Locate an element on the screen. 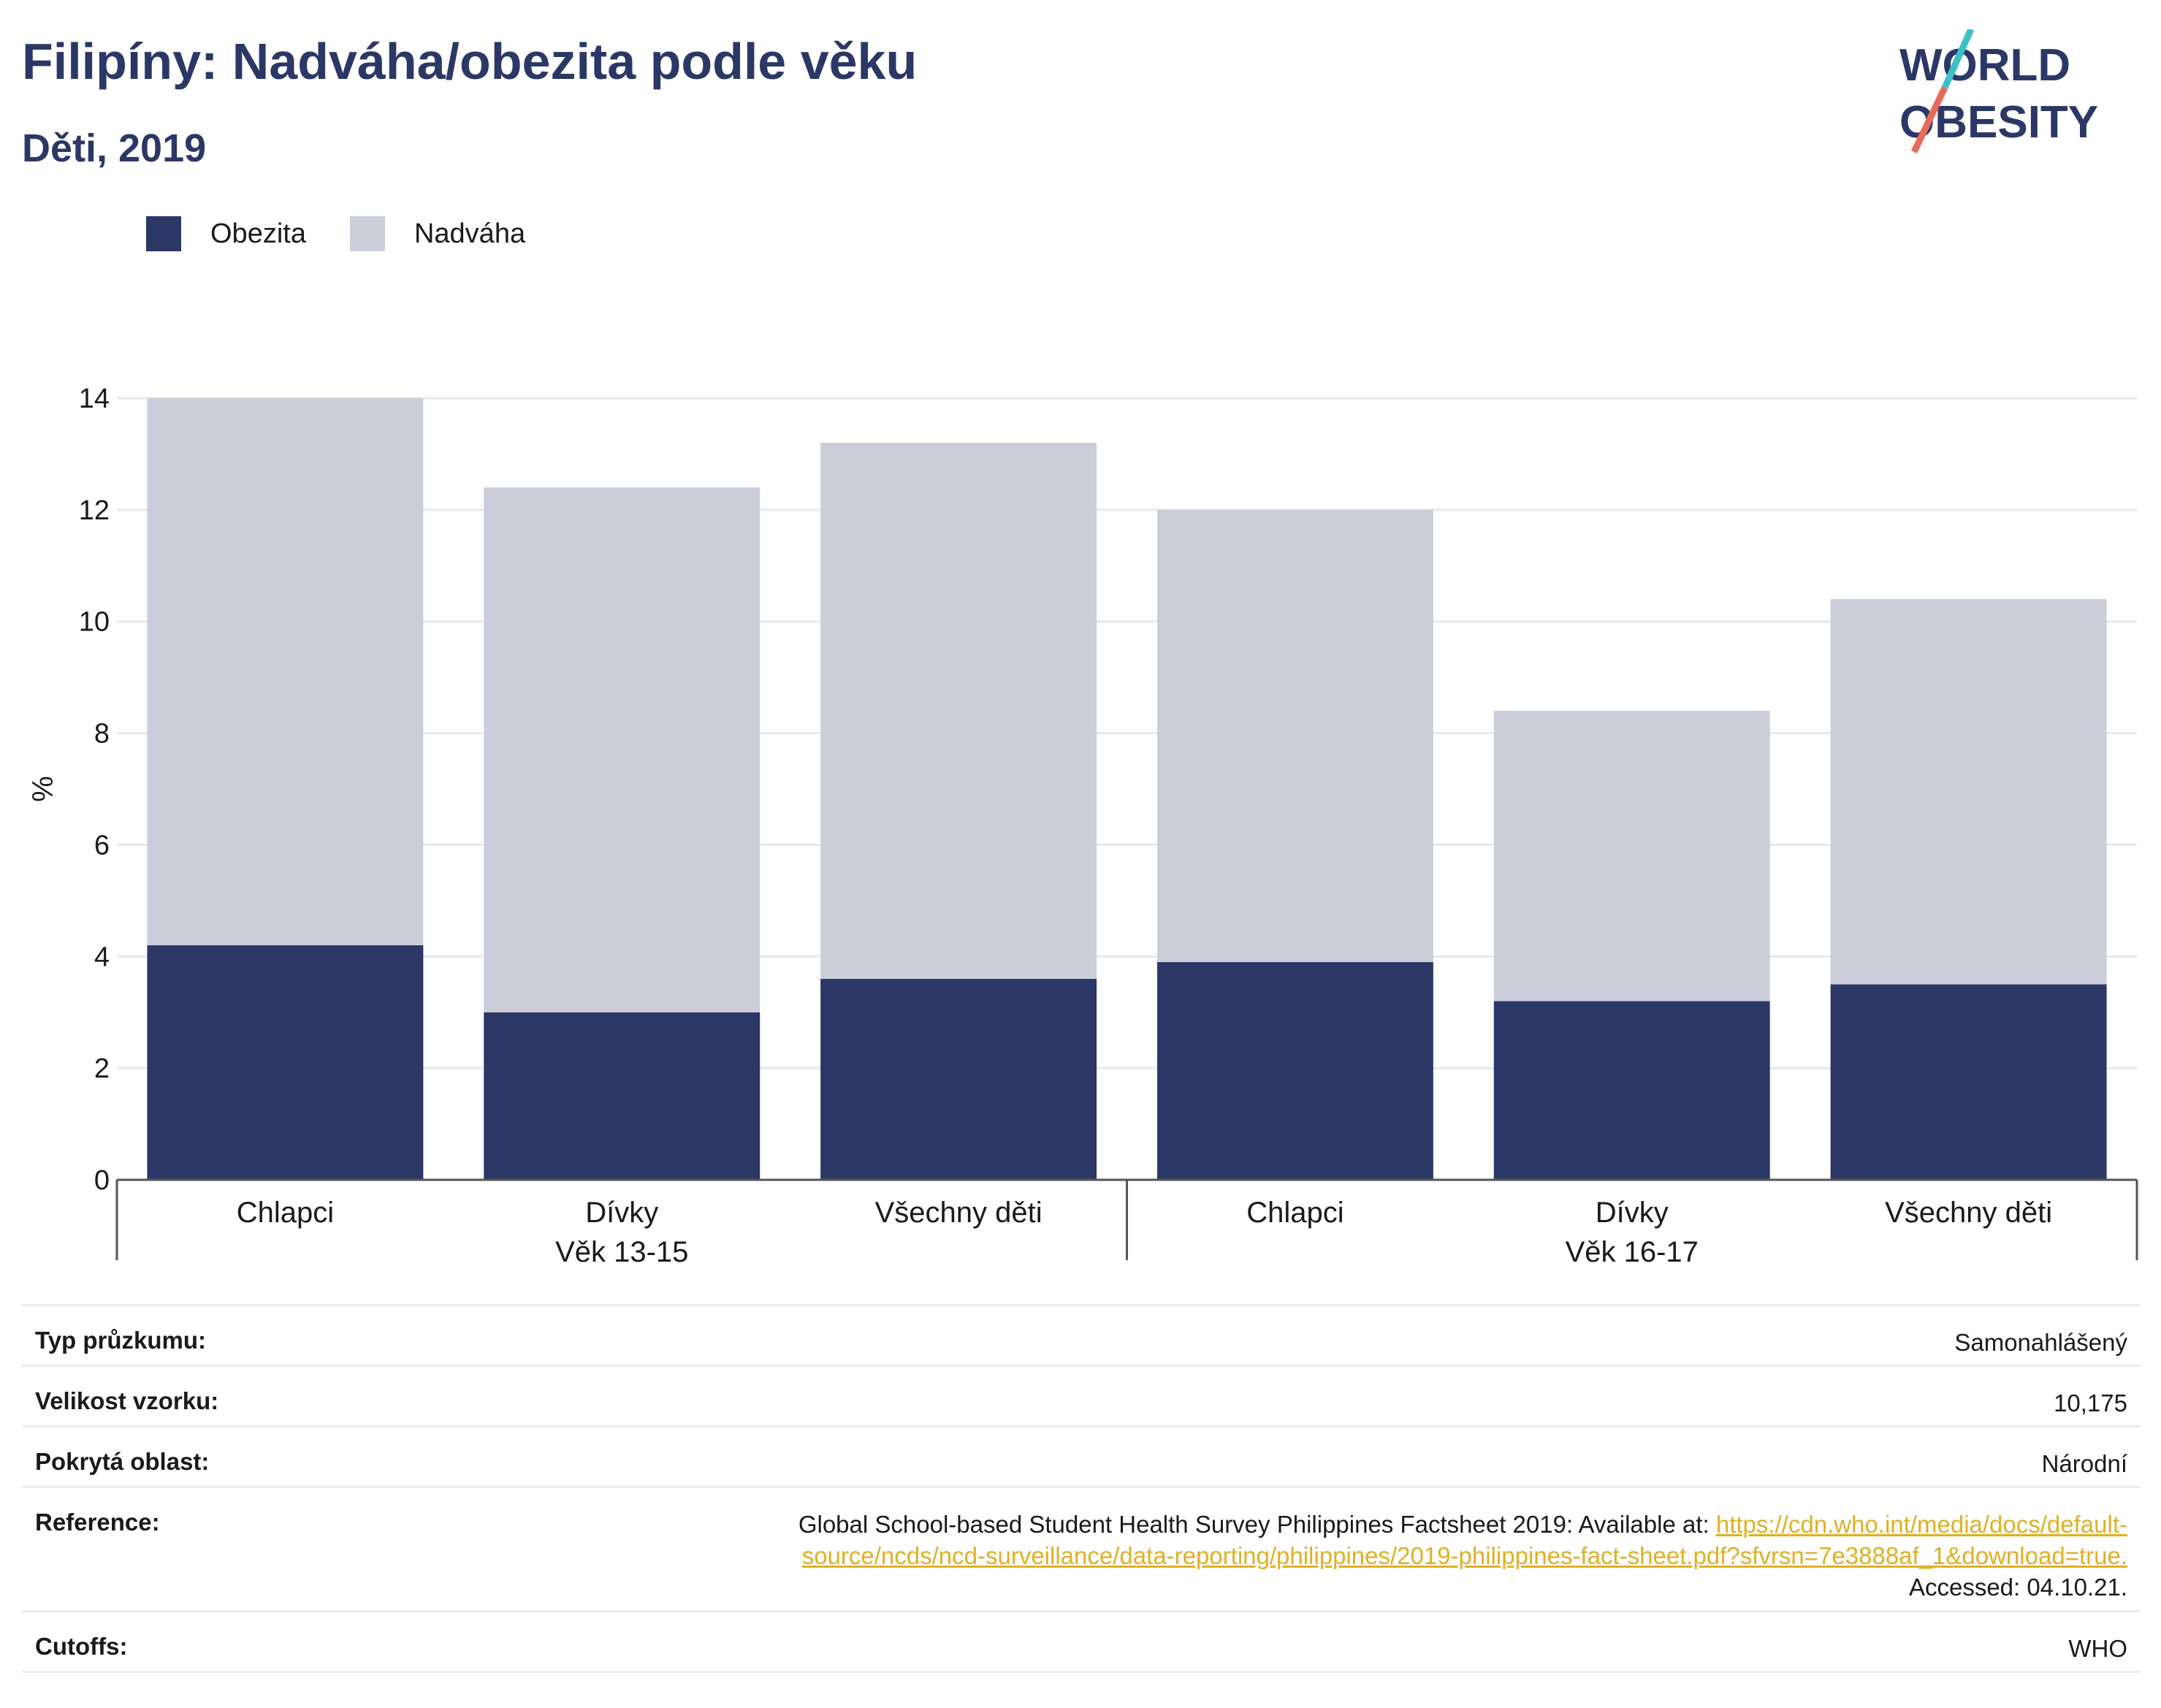 The width and height of the screenshot is (2161, 1708). chart-subtitle: Děti, 2019 is located at coordinates (114, 148).